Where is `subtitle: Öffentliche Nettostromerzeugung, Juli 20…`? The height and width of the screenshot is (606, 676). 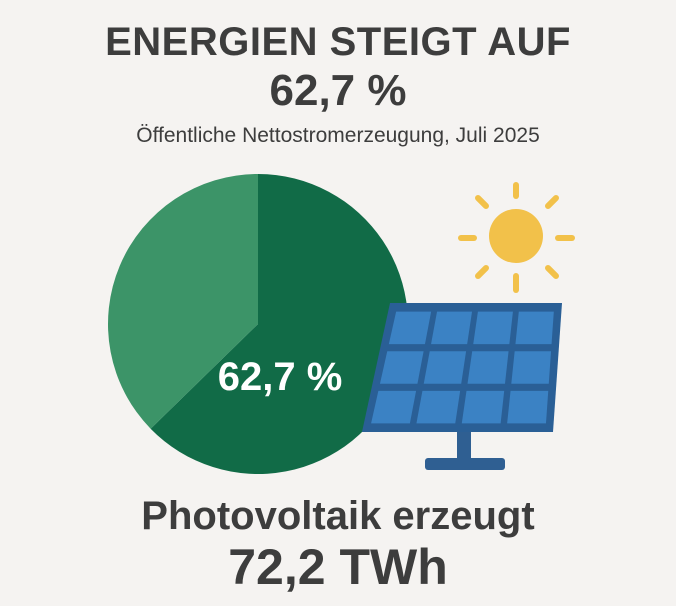
subtitle: Öffentliche Nettostromerzeugung, Juli 20… is located at coordinates (338, 135).